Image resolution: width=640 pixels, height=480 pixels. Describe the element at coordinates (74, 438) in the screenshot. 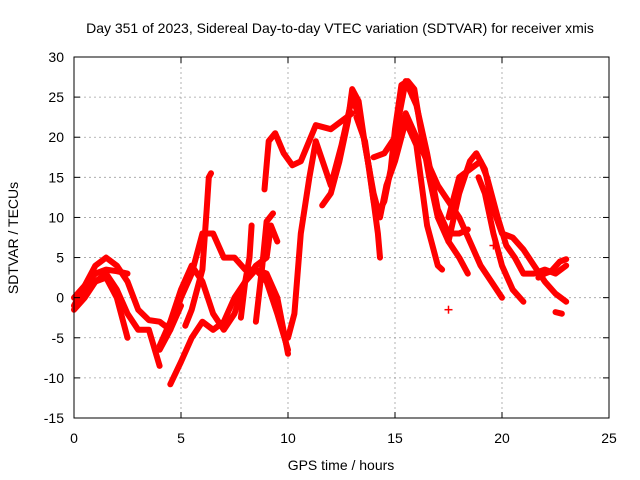

I see `x-tick-label: 0` at that location.